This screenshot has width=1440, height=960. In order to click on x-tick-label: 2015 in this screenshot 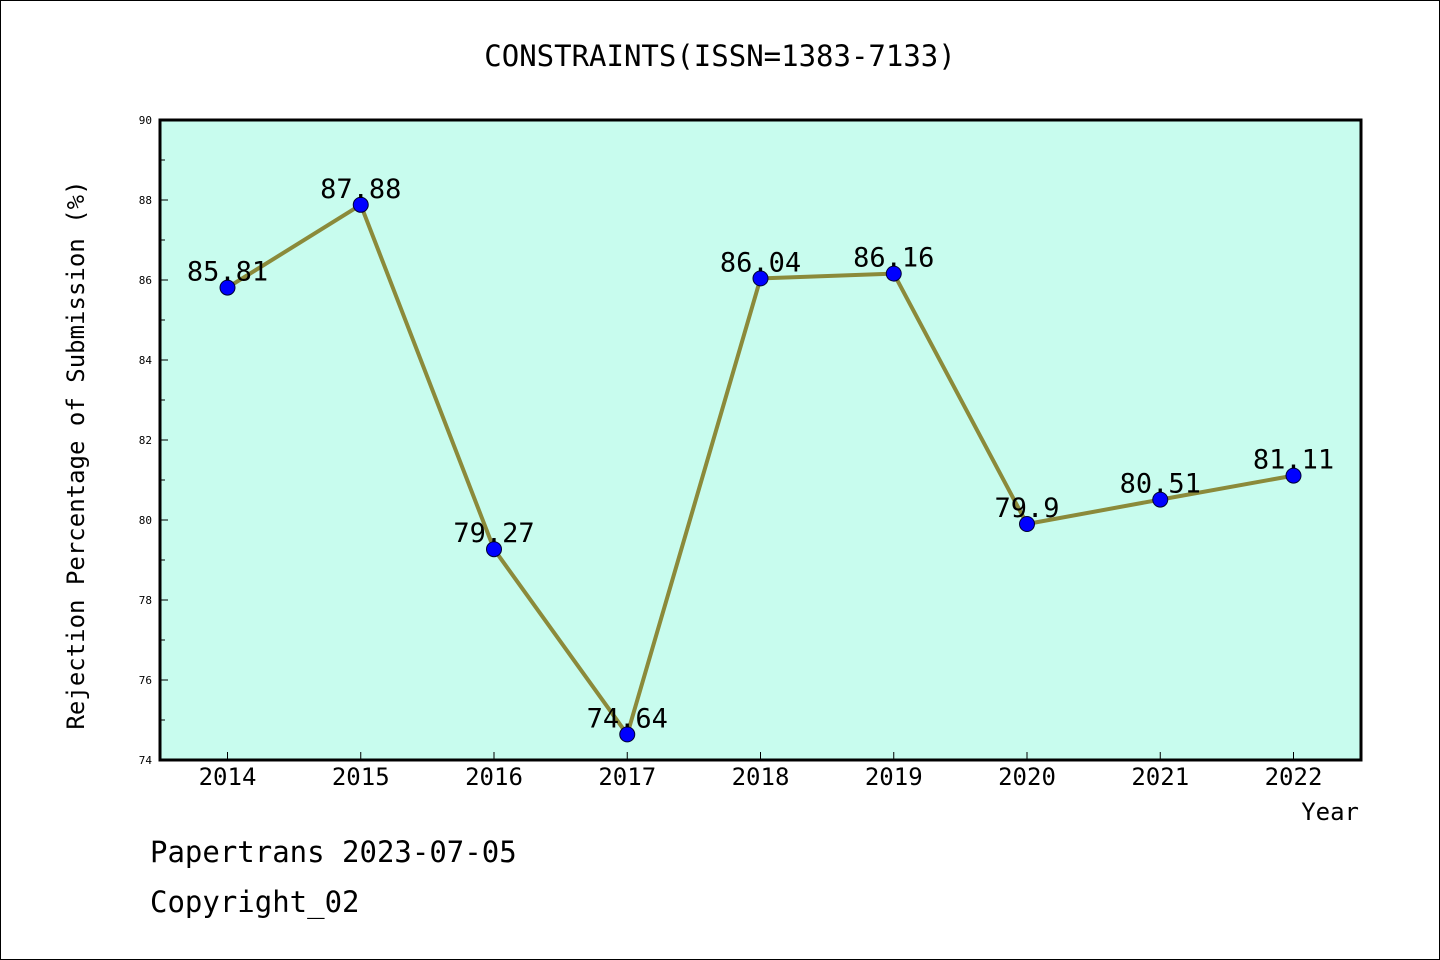, I will do `click(361, 777)`.